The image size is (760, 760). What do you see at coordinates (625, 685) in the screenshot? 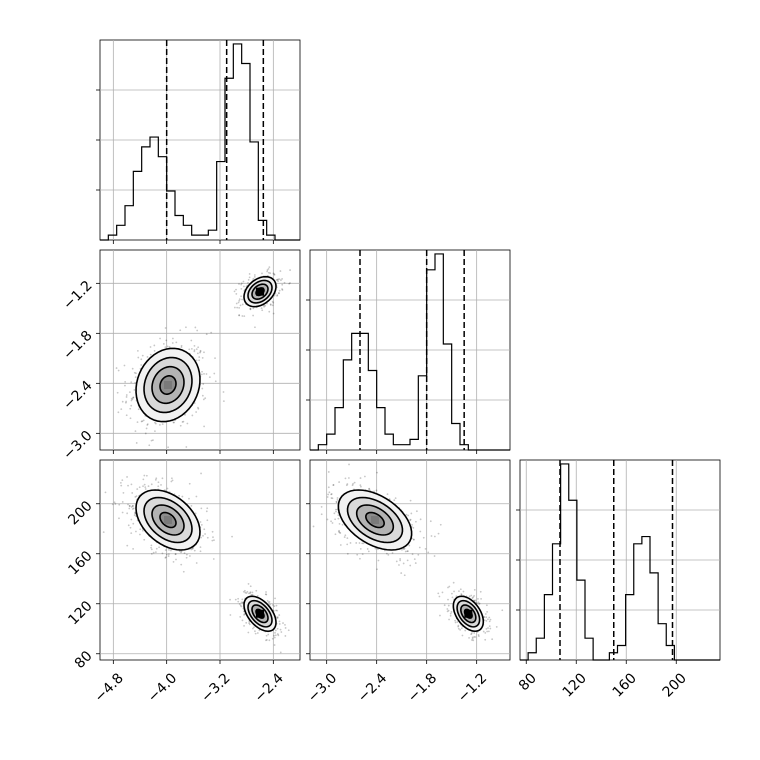
I see `x-tick-label: 160` at bounding box center [625, 685].